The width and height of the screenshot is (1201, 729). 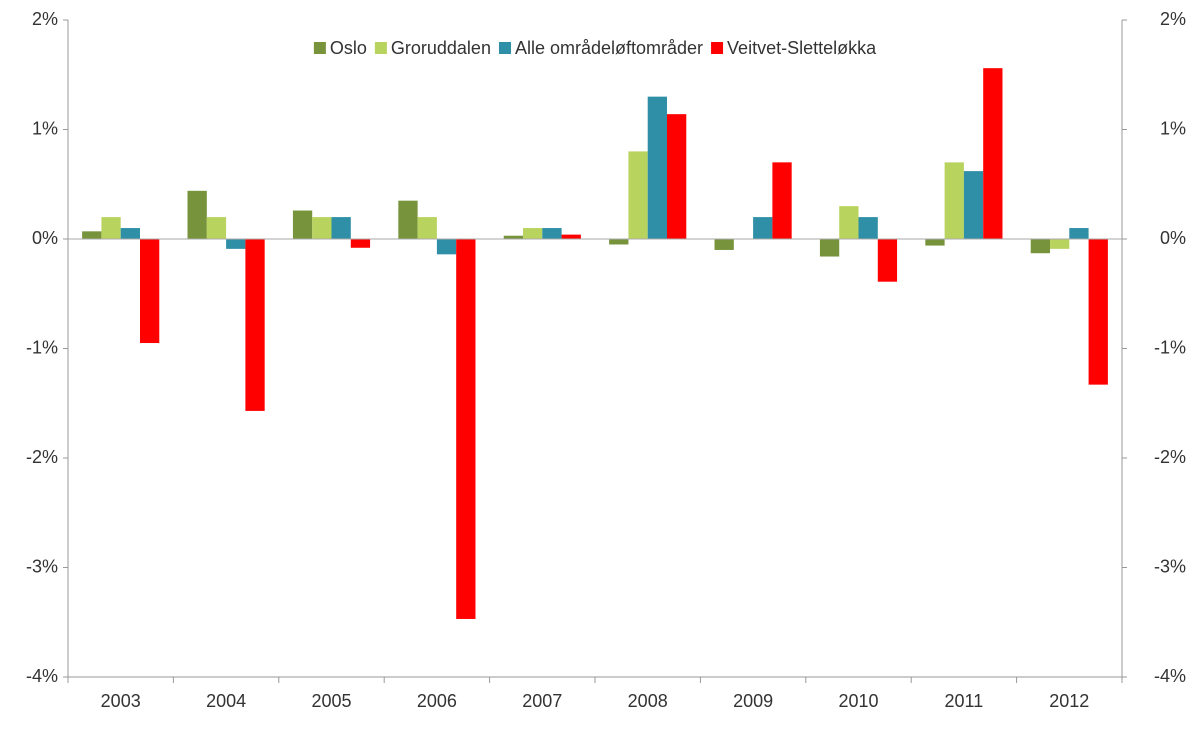 I want to click on y2-tick-label: -3%, so click(x=1170, y=566).